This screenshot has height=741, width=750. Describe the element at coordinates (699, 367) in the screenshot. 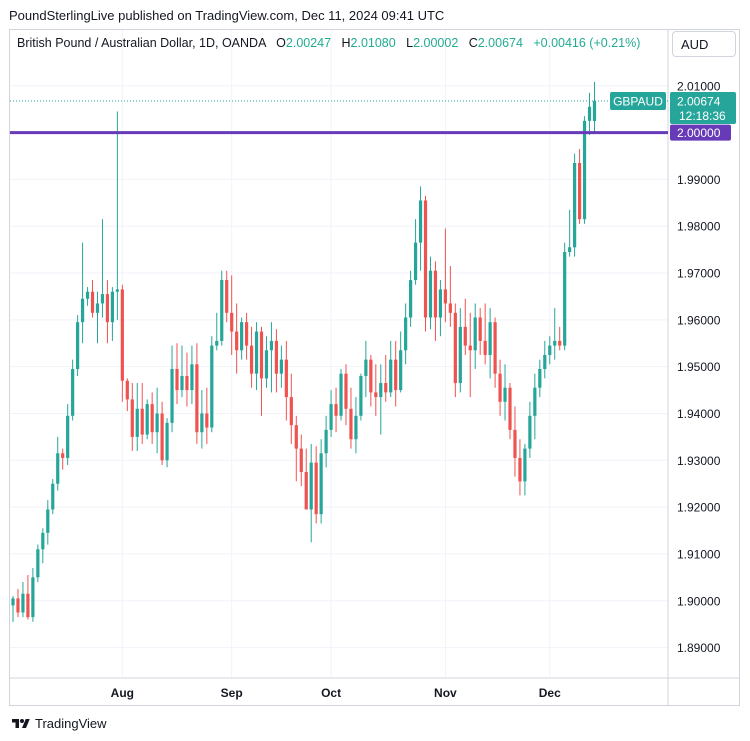

I see `y-tick-label: 1.95000` at that location.